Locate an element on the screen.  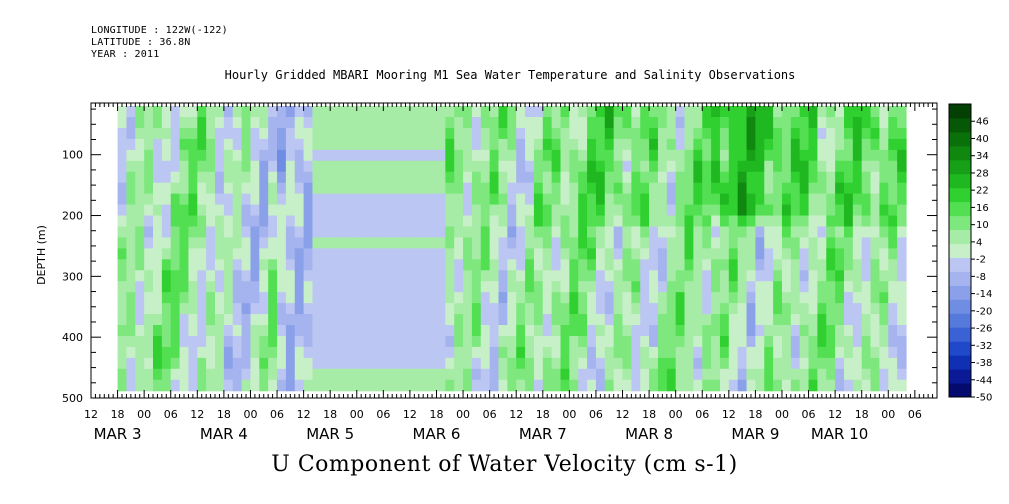
colorbar-label: -44 is located at coordinates (984, 380).